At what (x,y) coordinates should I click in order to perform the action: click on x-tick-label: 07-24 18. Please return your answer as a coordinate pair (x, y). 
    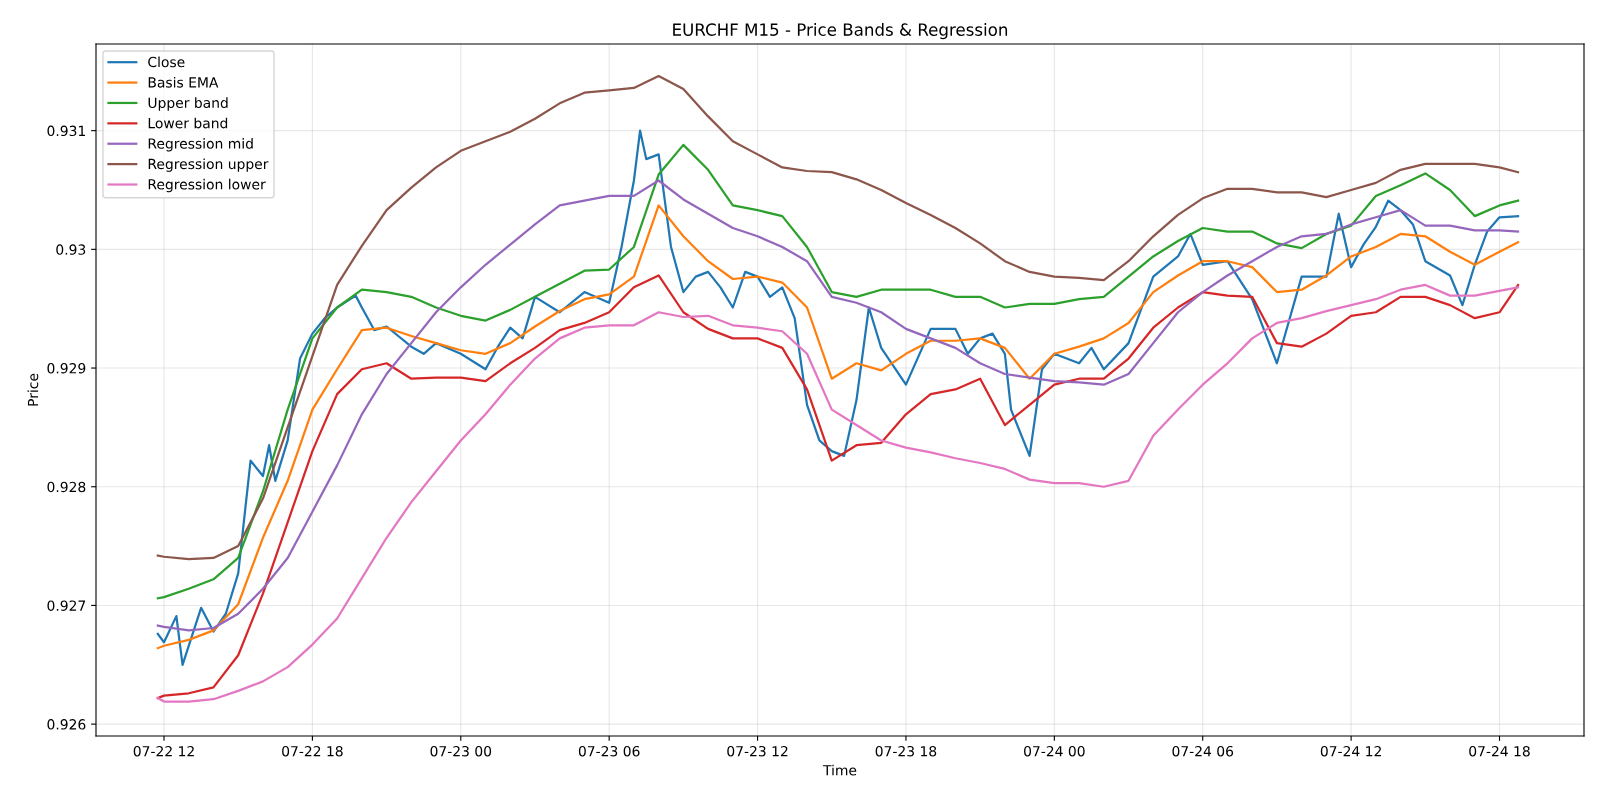
    Looking at the image, I should click on (1499, 751).